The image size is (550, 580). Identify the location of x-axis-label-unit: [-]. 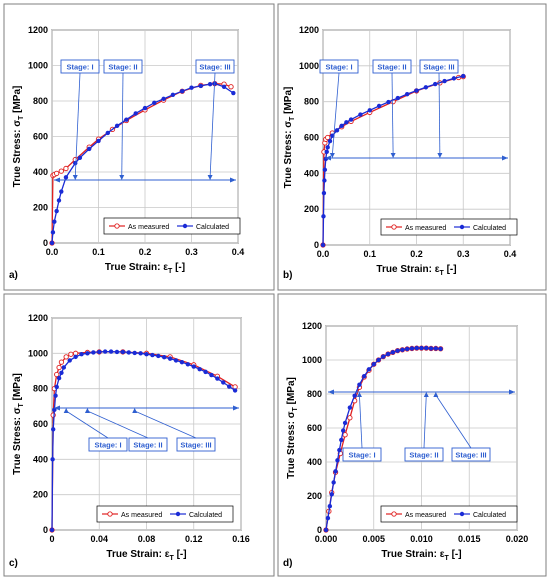
(178, 267).